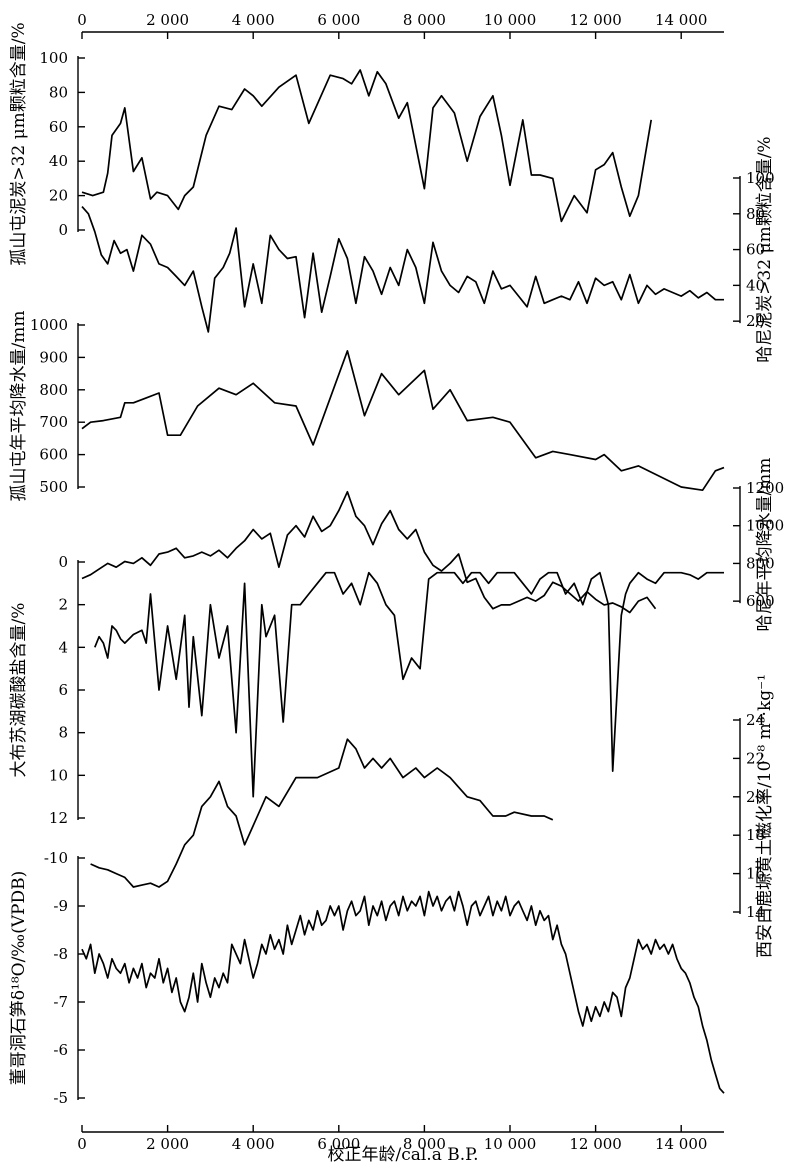 The width and height of the screenshot is (800, 1169). What do you see at coordinates (755, 720) in the screenshot?
I see `xian-susceptibility-y-tick-label: 24` at bounding box center [755, 720].